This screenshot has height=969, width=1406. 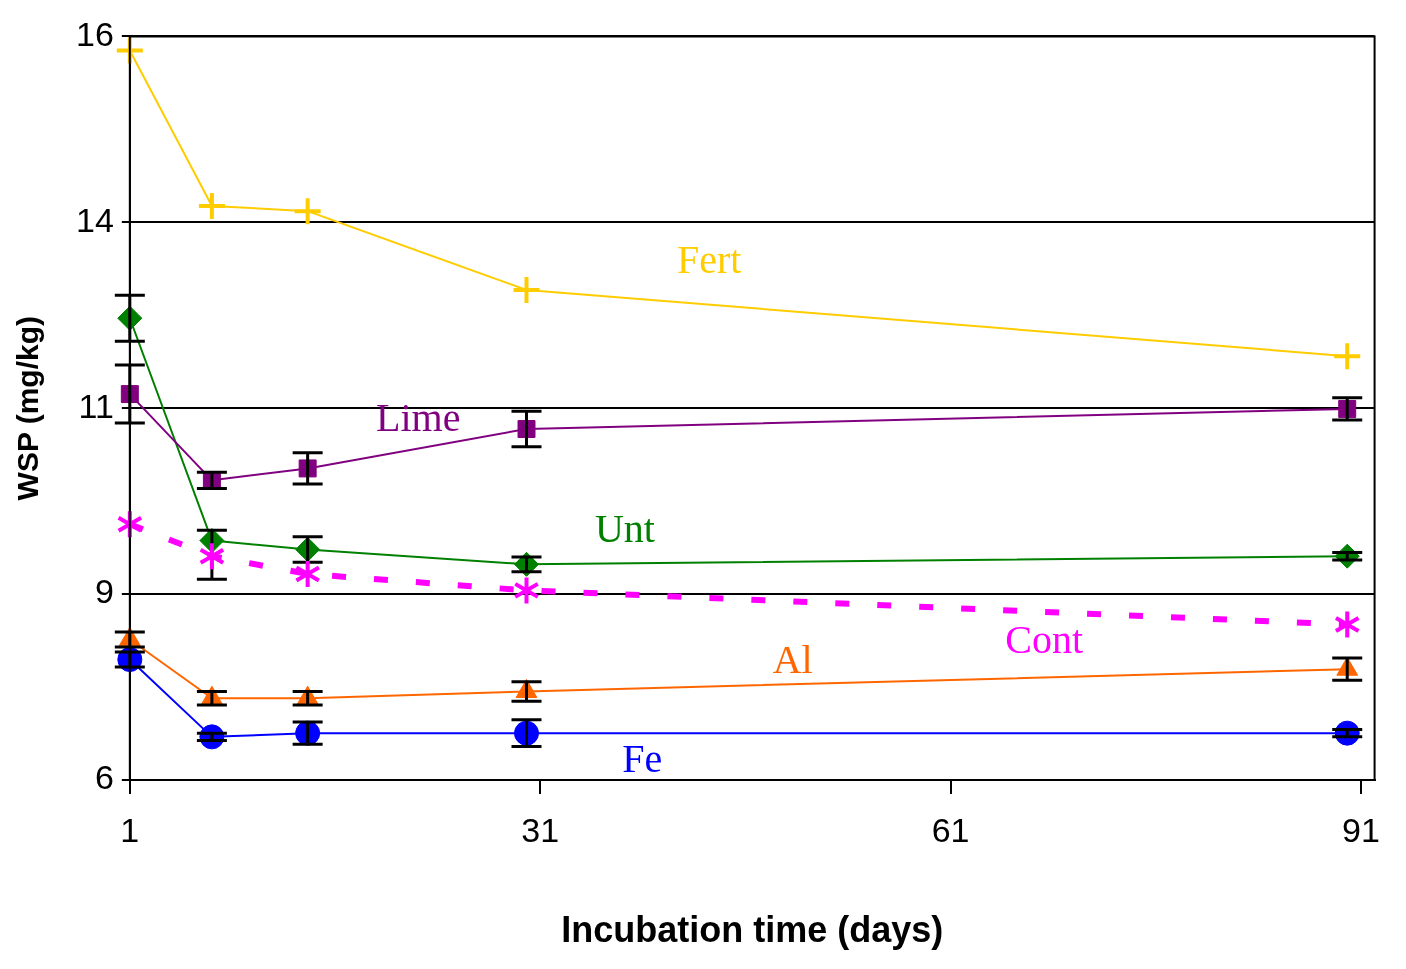 I want to click on series-label: Fe, so click(x=642, y=758).